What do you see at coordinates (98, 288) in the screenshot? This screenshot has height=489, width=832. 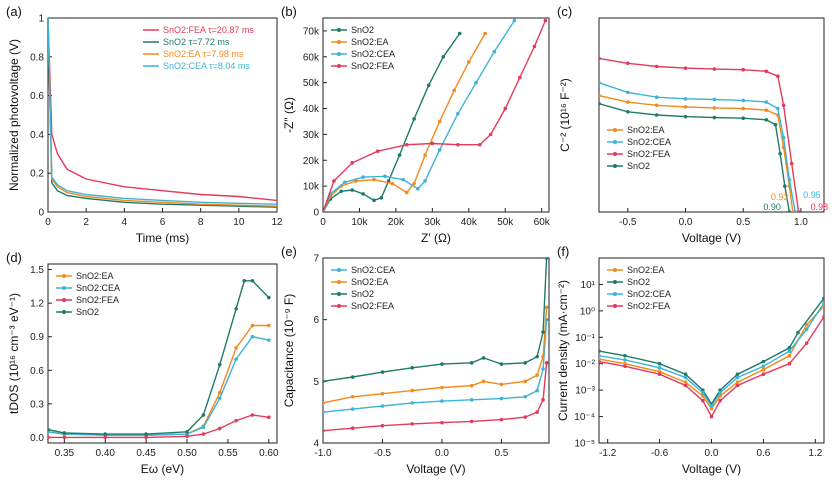 I see `legend-label: SnO2:CEA` at bounding box center [98, 288].